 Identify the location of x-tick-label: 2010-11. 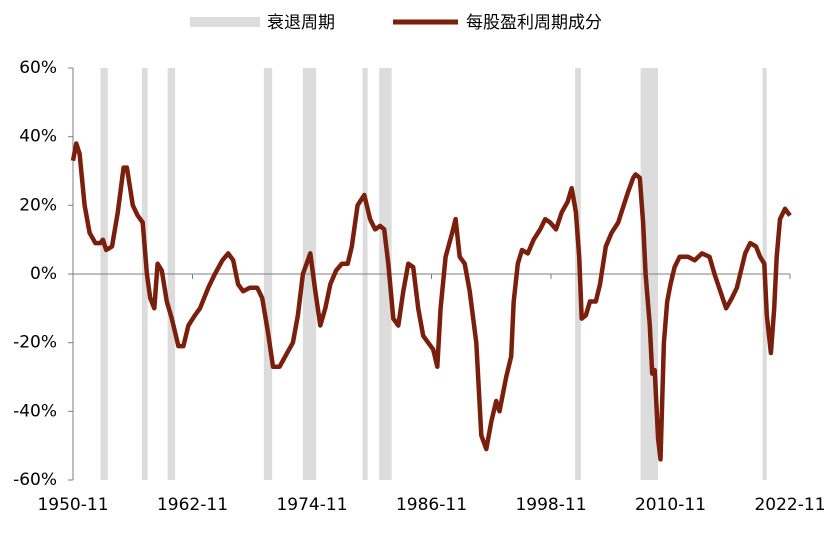
(670, 505).